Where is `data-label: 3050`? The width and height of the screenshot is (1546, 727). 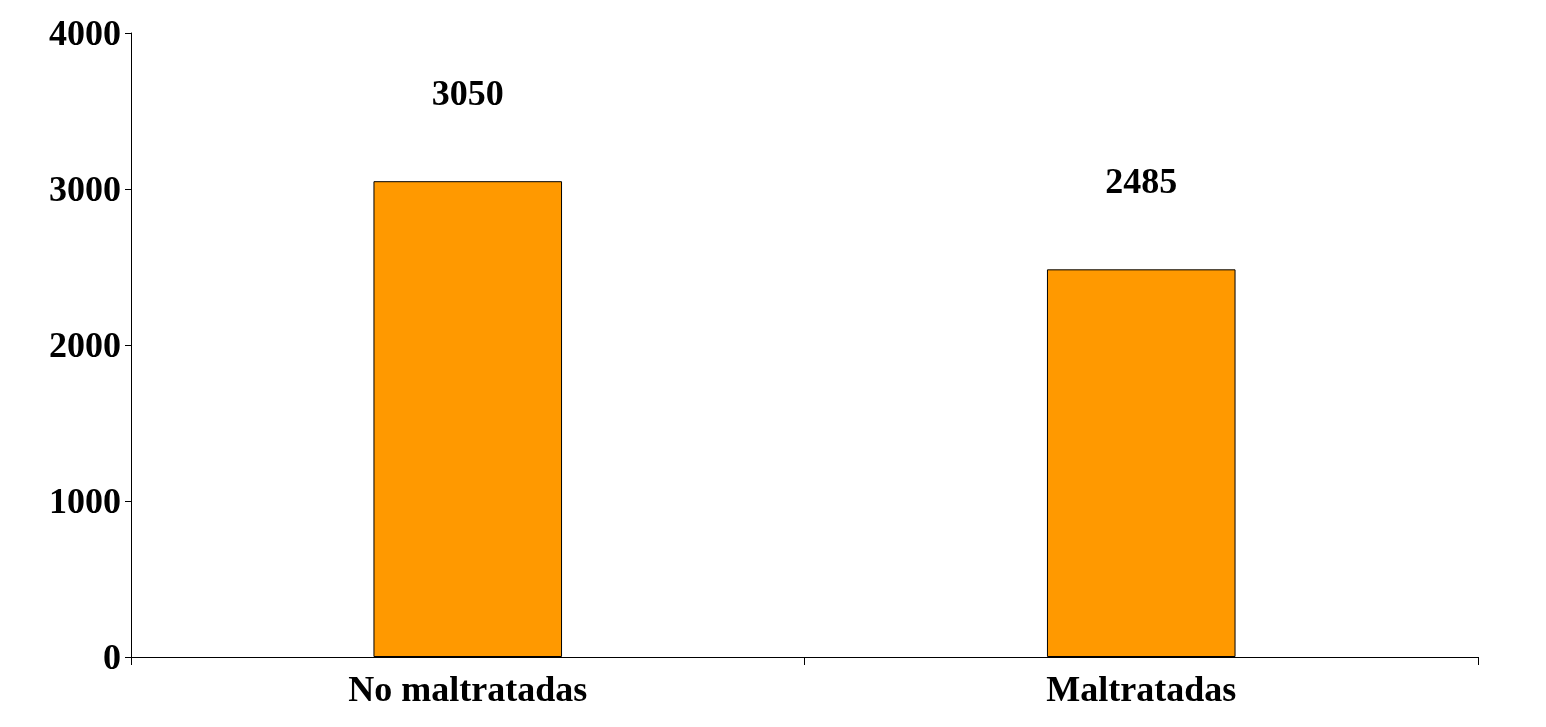
data-label: 3050 is located at coordinates (467, 93).